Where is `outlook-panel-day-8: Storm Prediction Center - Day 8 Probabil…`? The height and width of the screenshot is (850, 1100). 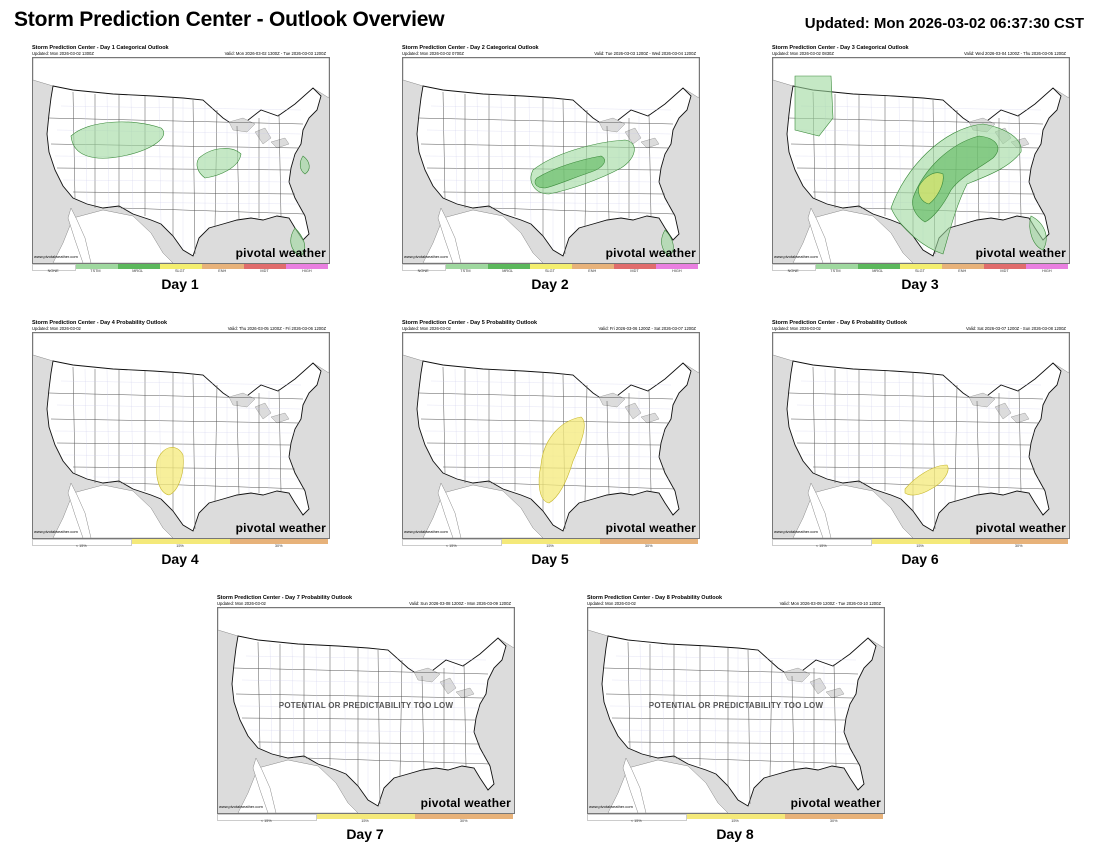 outlook-panel-day-8: Storm Prediction Center - Day 8 Probabil… is located at coordinates (735, 718).